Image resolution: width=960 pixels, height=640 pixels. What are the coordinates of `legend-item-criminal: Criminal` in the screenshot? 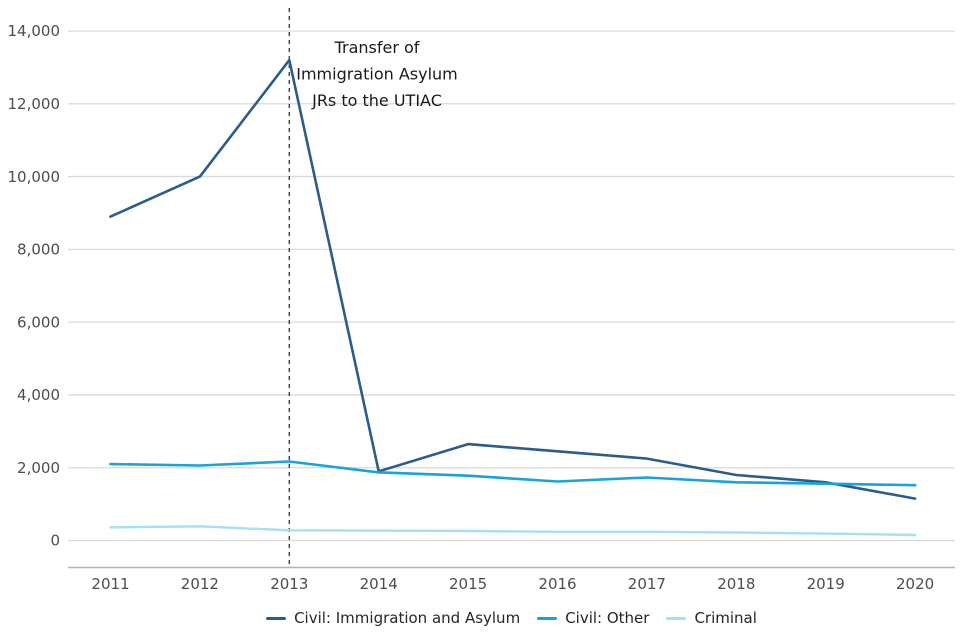 It's located at (711, 618).